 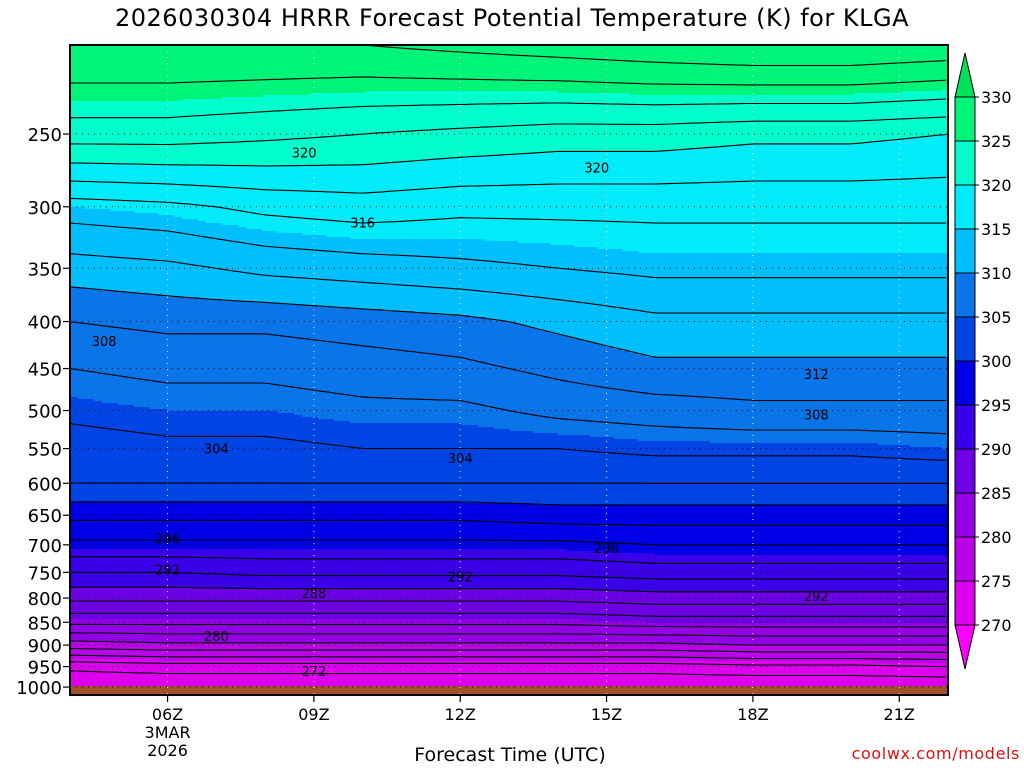 I want to click on colorbar-label: 330, so click(x=996, y=97).